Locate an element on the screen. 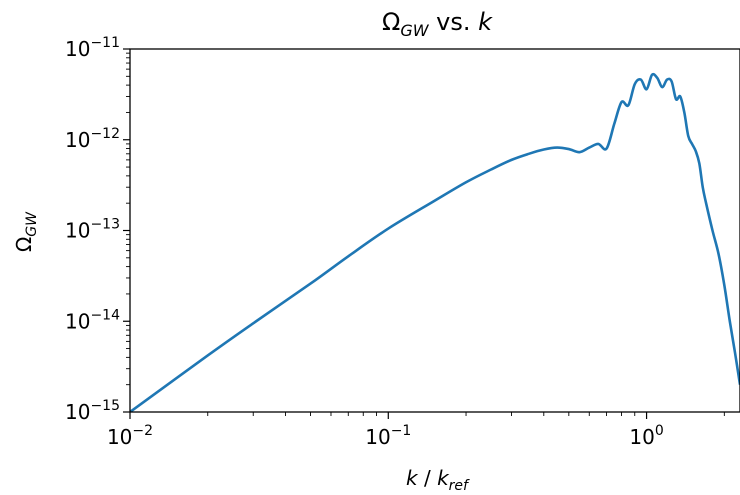  title-vs: vs. is located at coordinates (454, 22).